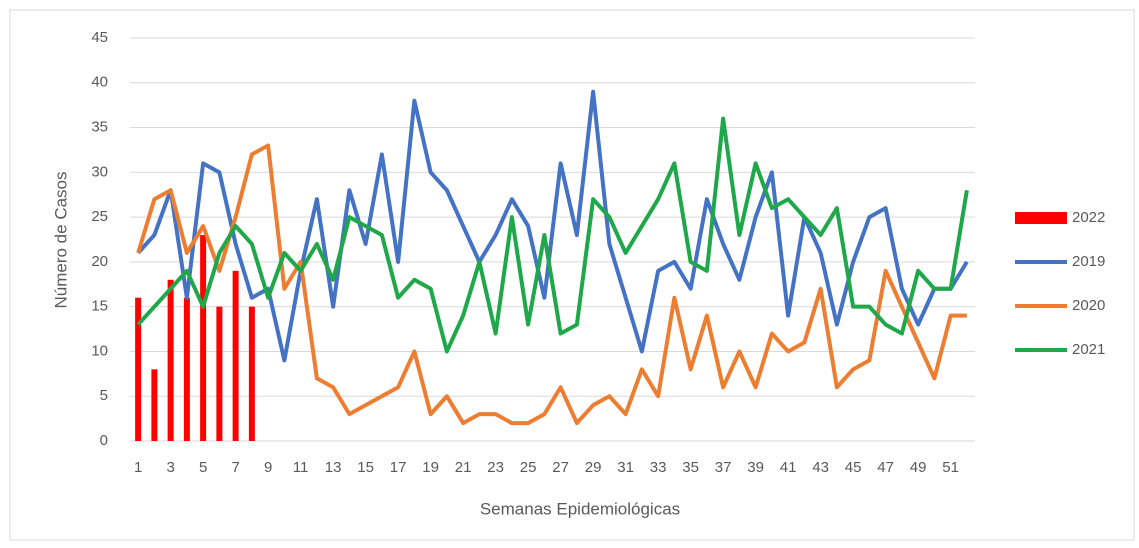 This screenshot has width=1139, height=548. What do you see at coordinates (99, 82) in the screenshot?
I see `y-tick-label: 40` at bounding box center [99, 82].